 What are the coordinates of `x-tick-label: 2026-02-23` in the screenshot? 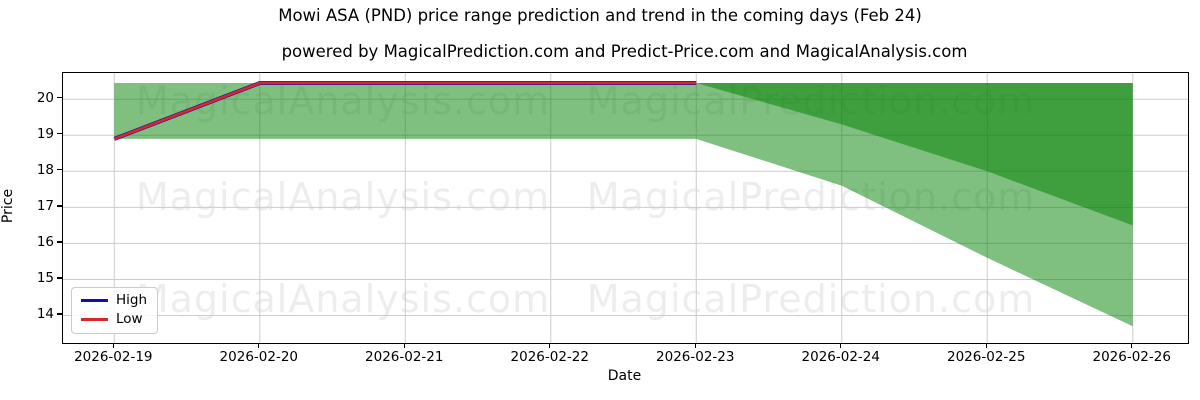 It's located at (695, 357).